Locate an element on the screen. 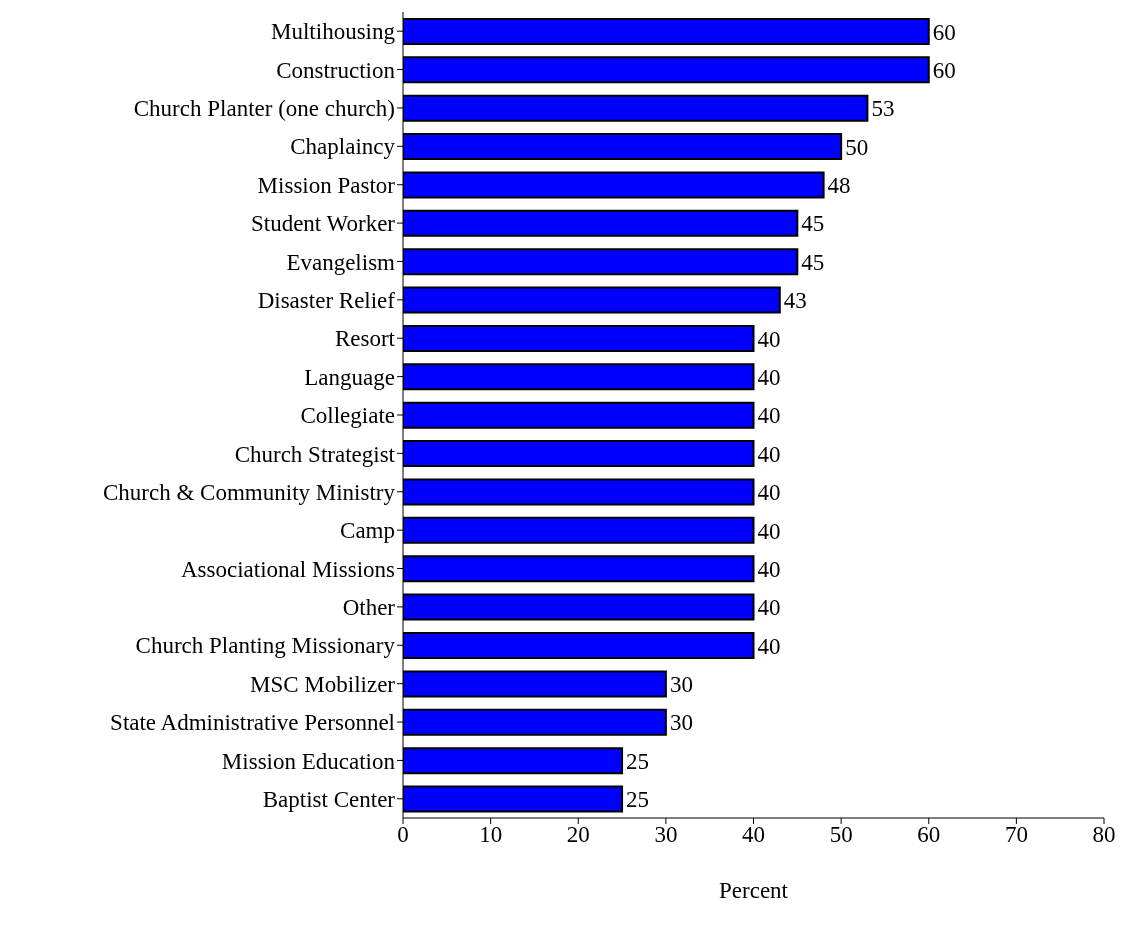 The height and width of the screenshot is (930, 1134). y-tick-label: Baptist Center is located at coordinates (329, 799).